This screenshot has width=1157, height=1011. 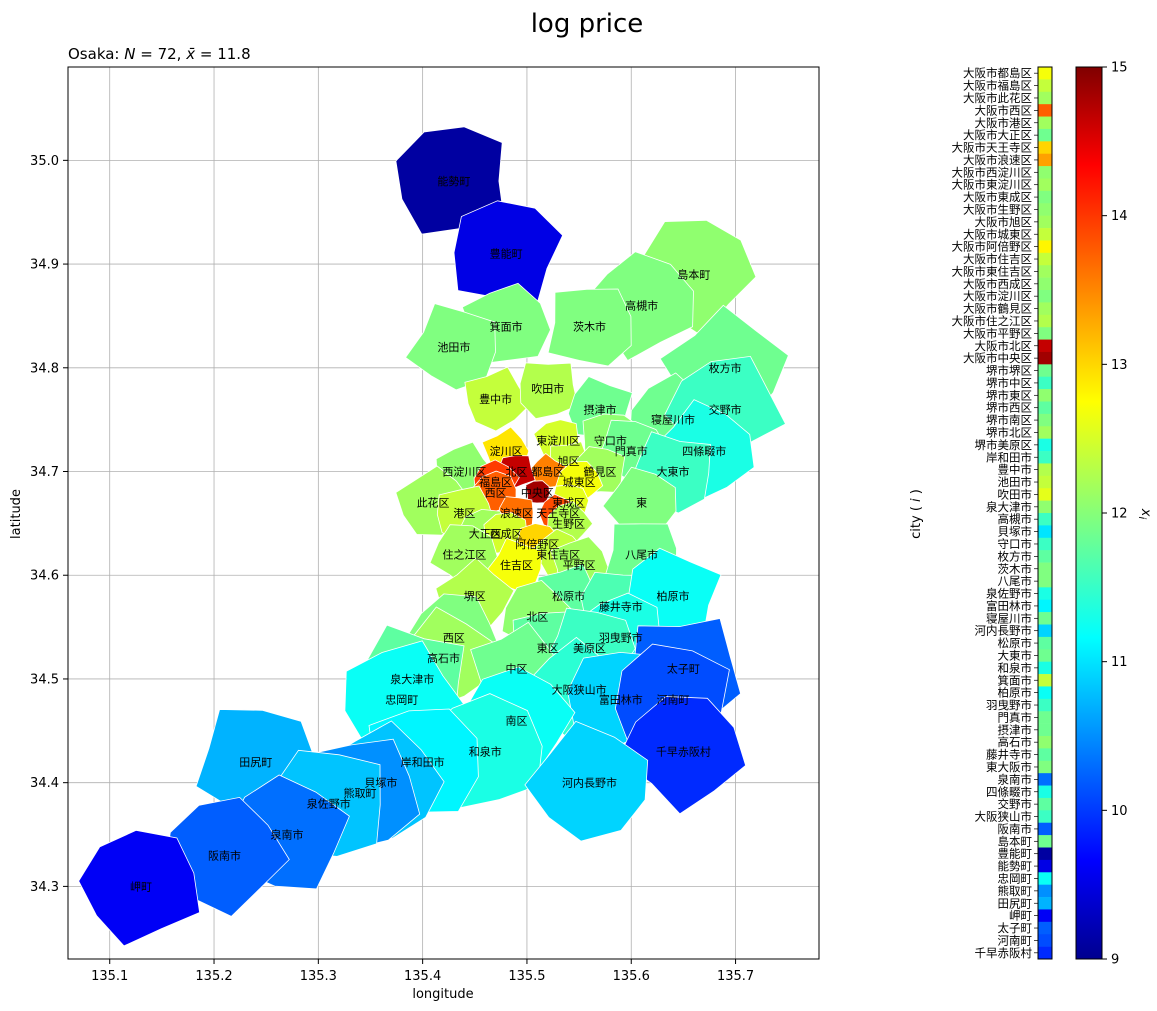 What do you see at coordinates (44, 265) in the screenshot?
I see `y-tick-label: 34.9` at bounding box center [44, 265].